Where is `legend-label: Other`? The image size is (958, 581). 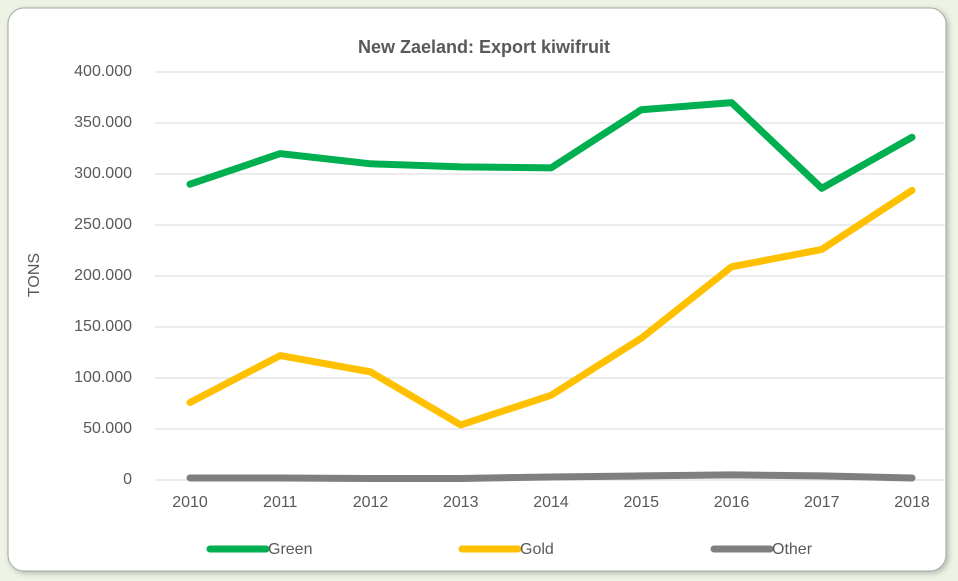
legend-label: Other is located at coordinates (792, 549).